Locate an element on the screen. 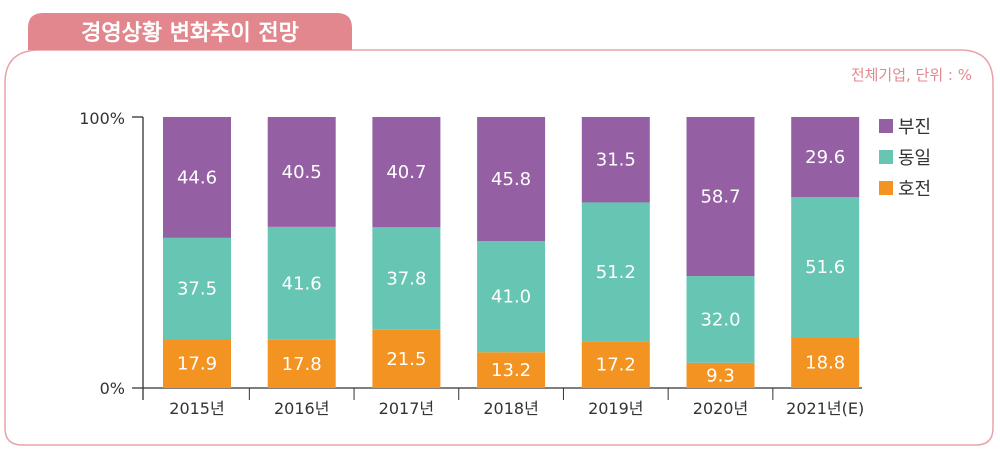 The width and height of the screenshot is (1000, 453). data-label: 58.7 is located at coordinates (720, 197).